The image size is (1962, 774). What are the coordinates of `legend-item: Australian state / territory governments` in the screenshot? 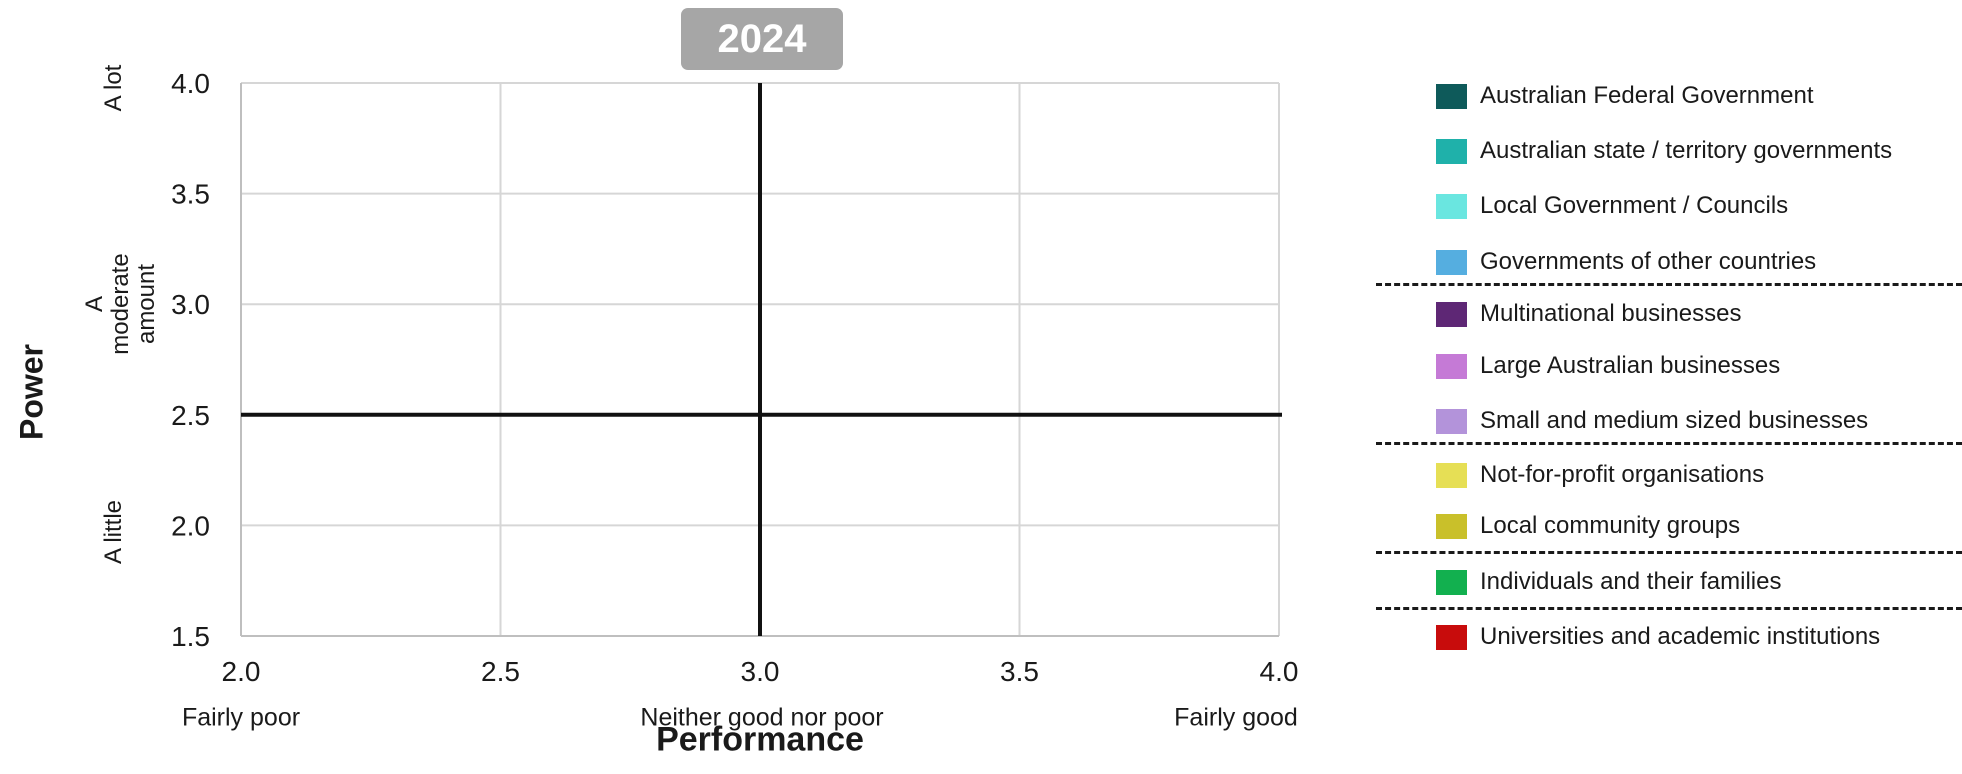 It's located at (1664, 151).